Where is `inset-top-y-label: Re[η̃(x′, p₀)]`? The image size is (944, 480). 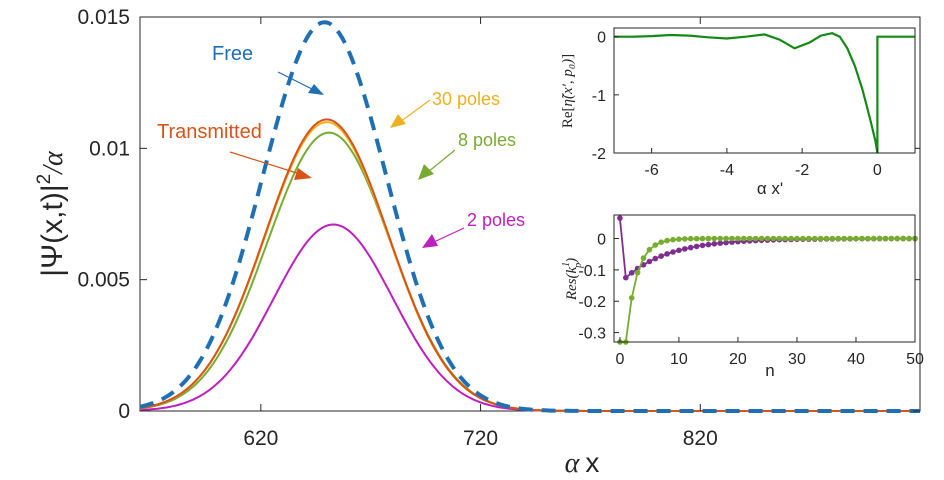 inset-top-y-label: Re[η̃(x′, p₀)] is located at coordinates (568, 91).